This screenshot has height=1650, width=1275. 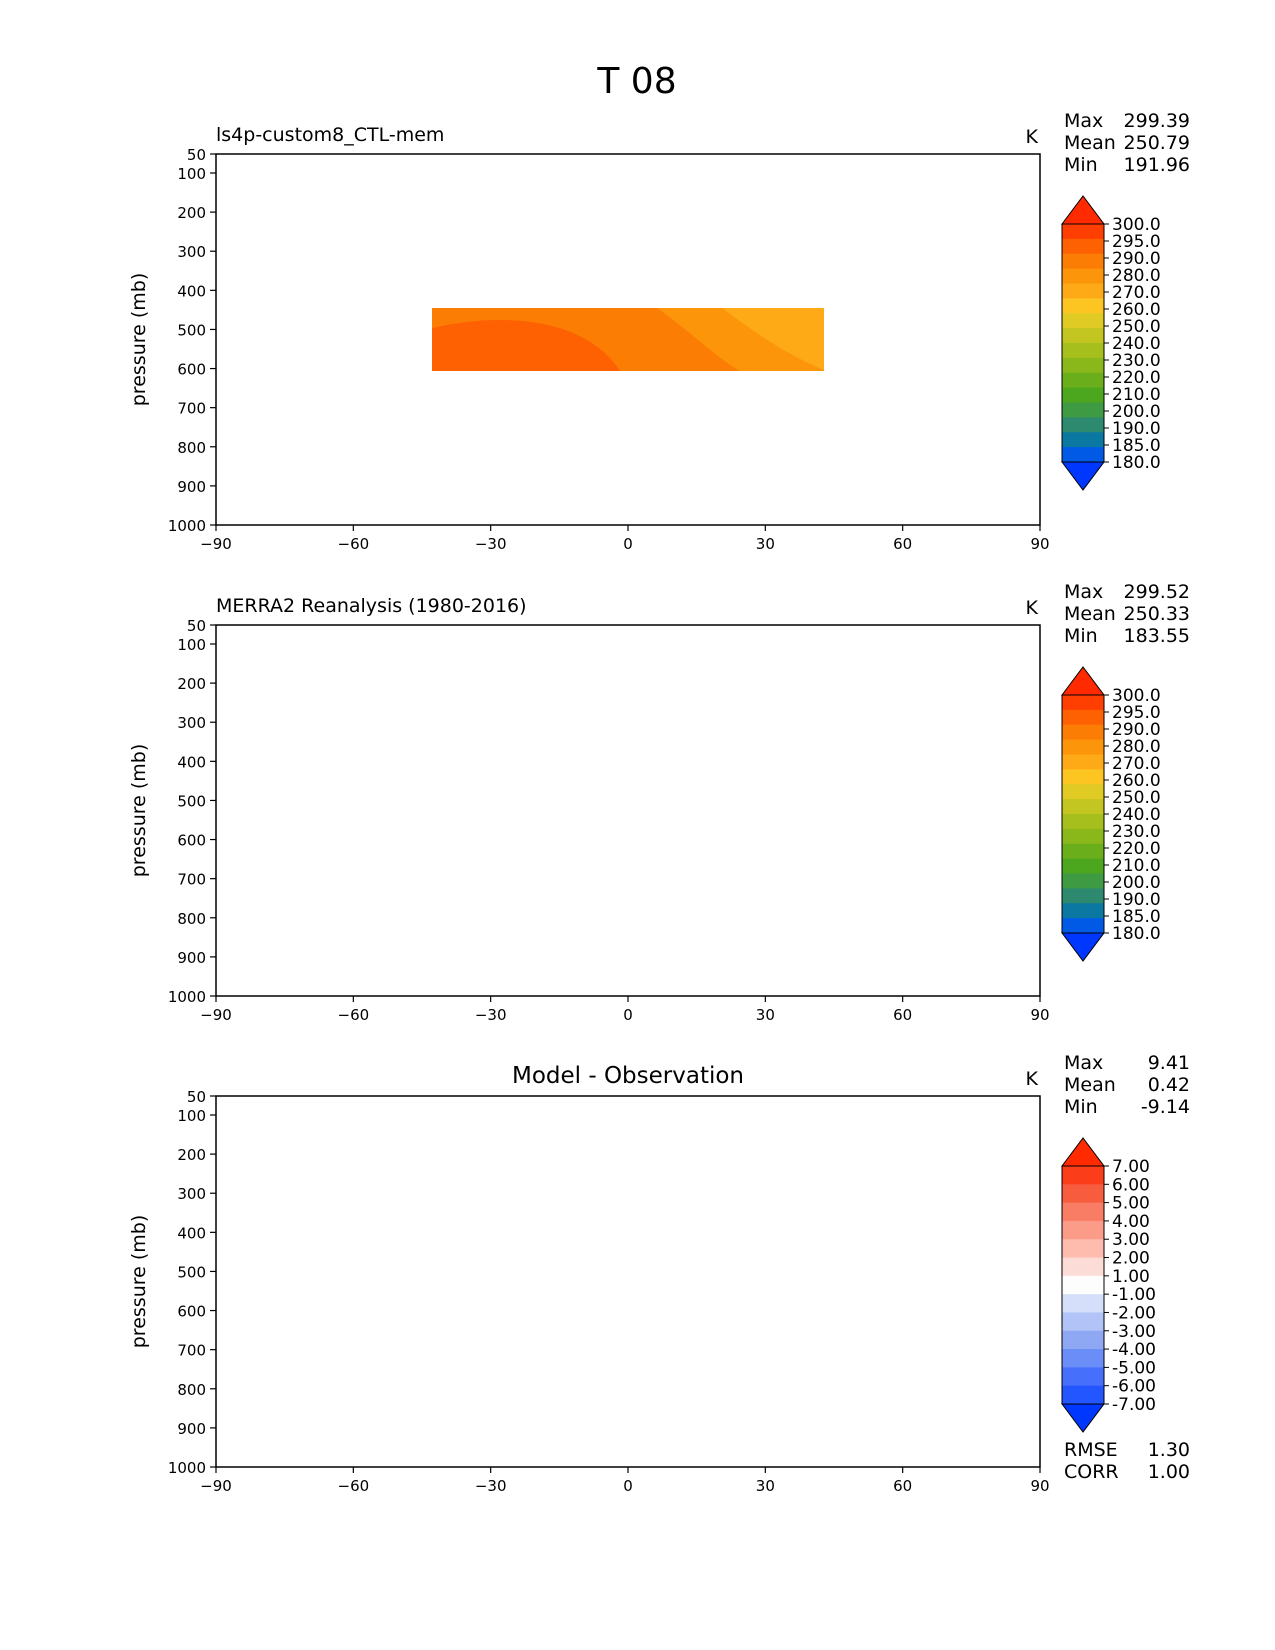 What do you see at coordinates (1081, 165) in the screenshot?
I see `stat-label: Min` at bounding box center [1081, 165].